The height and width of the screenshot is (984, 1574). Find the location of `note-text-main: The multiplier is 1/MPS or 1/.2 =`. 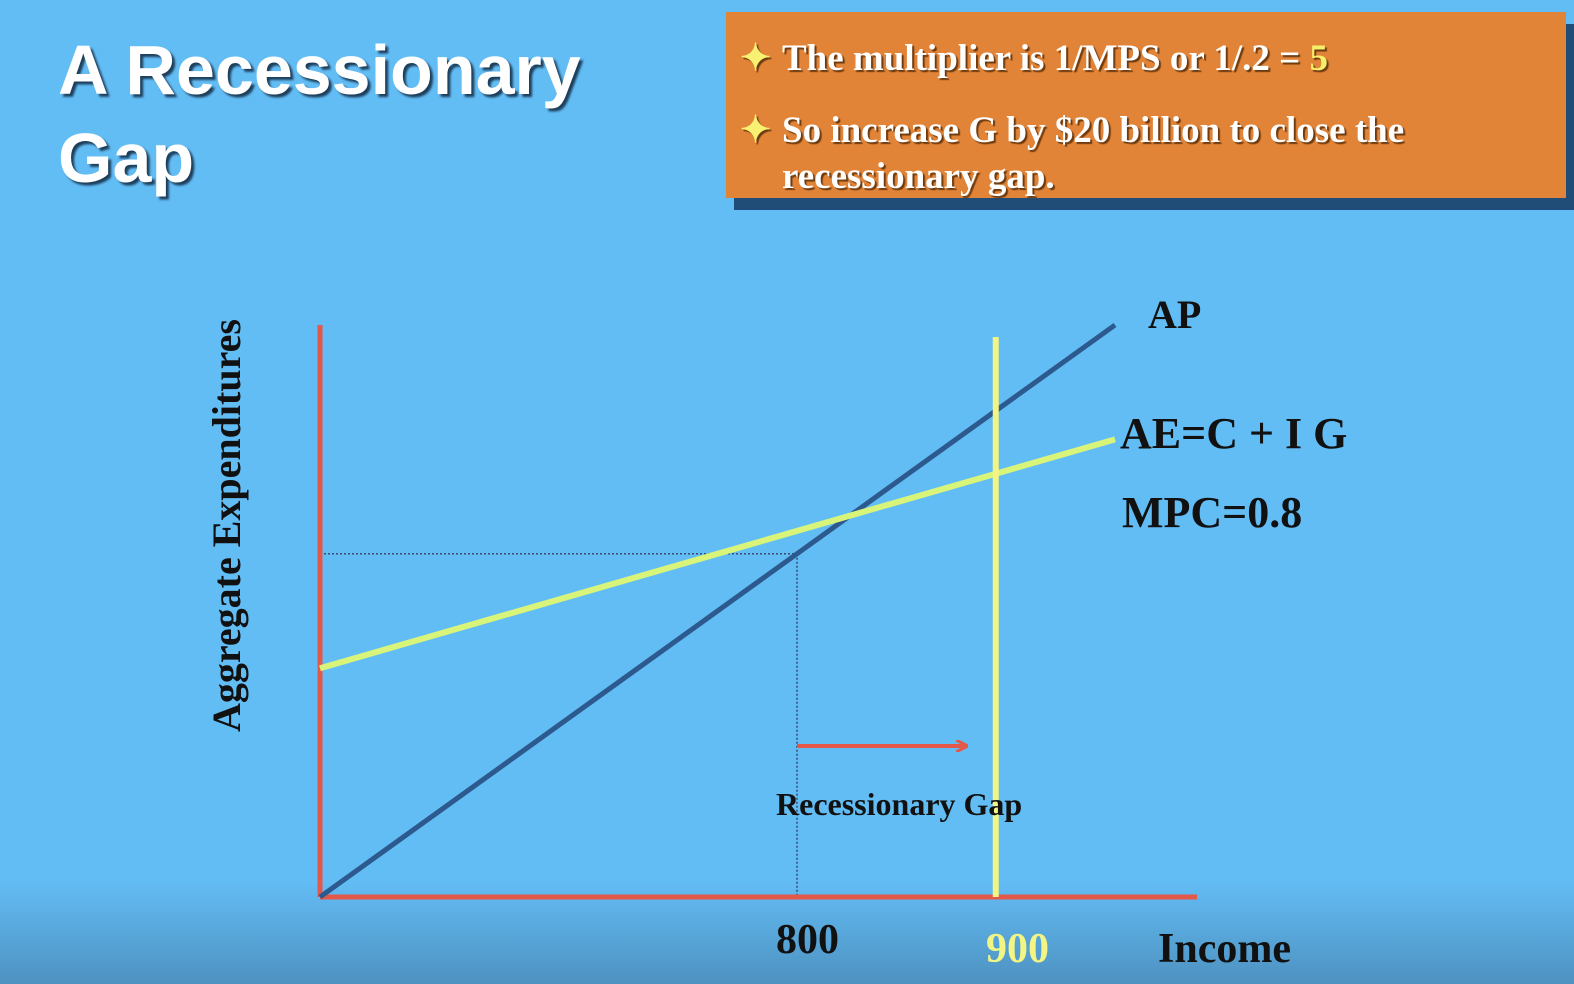

note-text-main: The multiplier is 1/MPS or 1/.2 = is located at coordinates (1046, 58).